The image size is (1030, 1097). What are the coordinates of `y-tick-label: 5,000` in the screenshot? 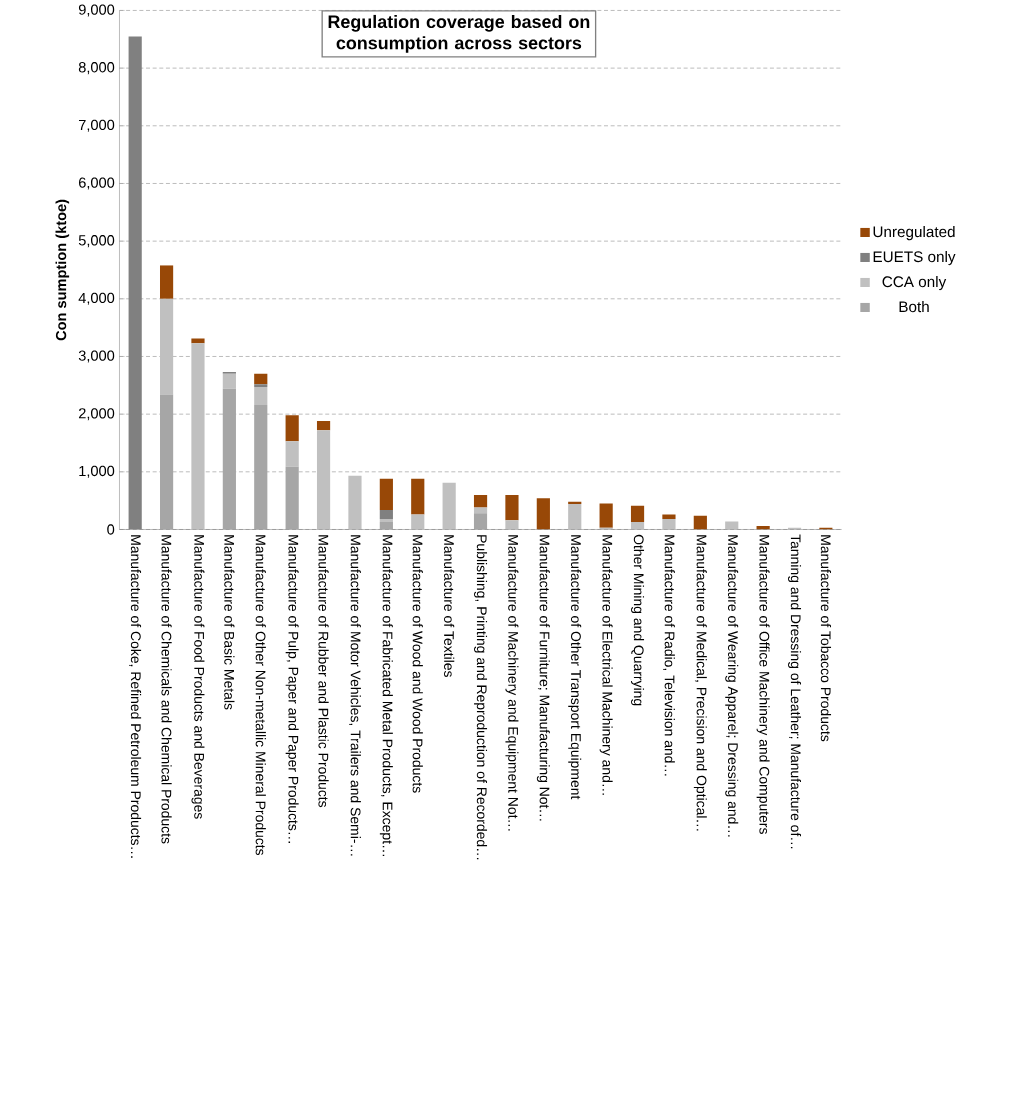 It's located at (96, 241).